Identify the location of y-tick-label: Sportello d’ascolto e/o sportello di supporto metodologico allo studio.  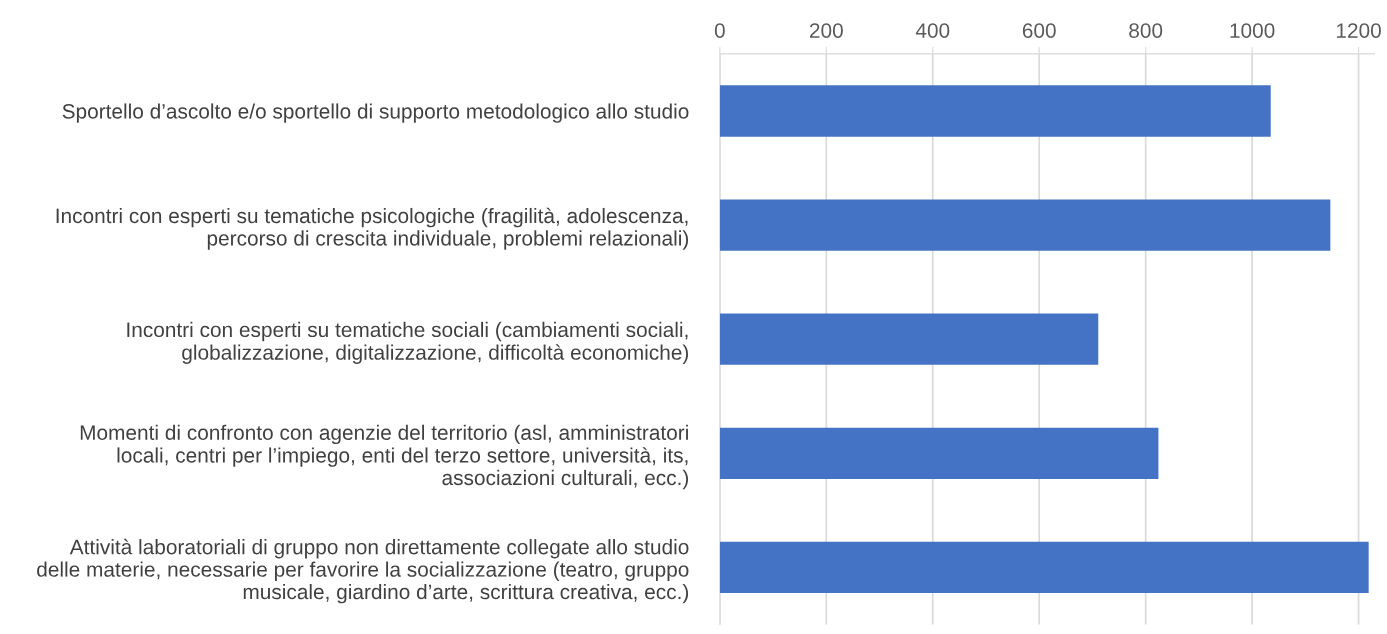
(375, 113).